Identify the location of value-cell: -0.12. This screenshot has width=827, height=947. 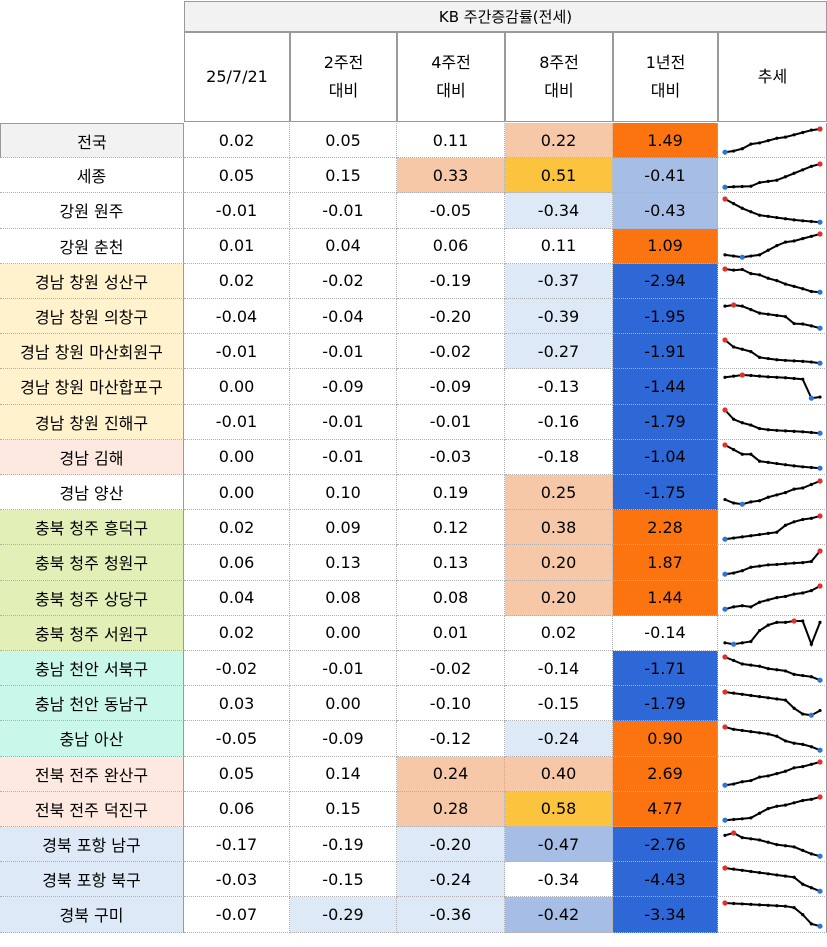
(451, 739).